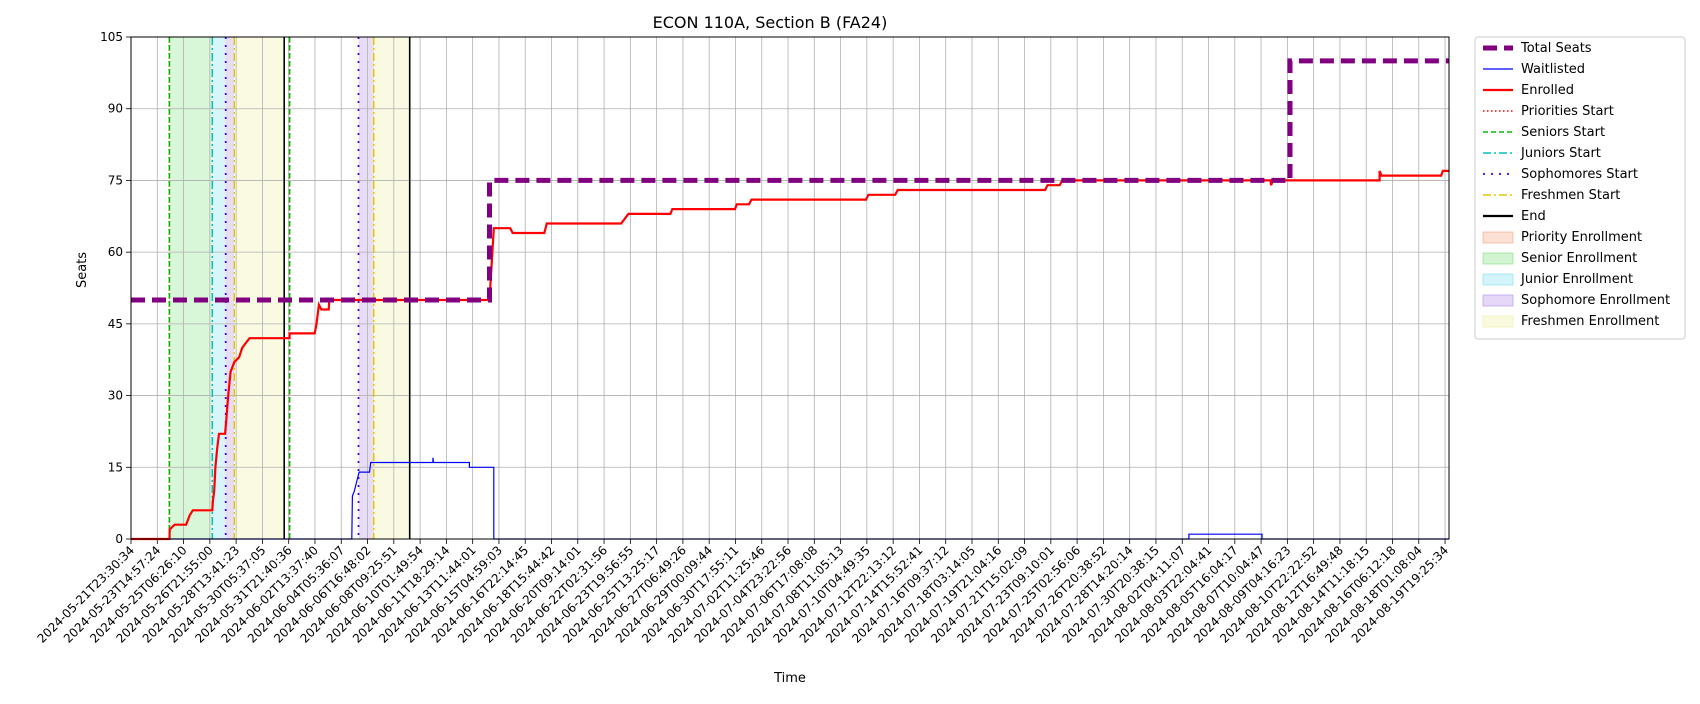  Describe the element at coordinates (115, 252) in the screenshot. I see `y-tick-label: 60` at that location.